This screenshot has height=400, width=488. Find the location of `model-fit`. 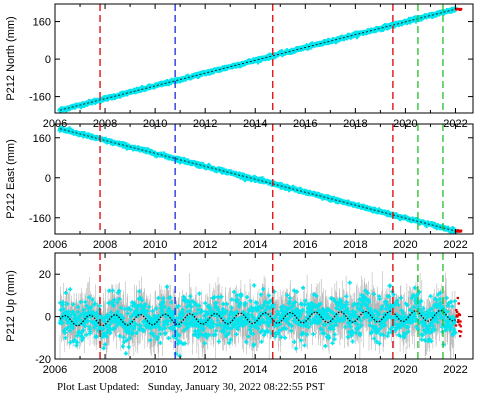

model-fit is located at coordinates (257, 318).